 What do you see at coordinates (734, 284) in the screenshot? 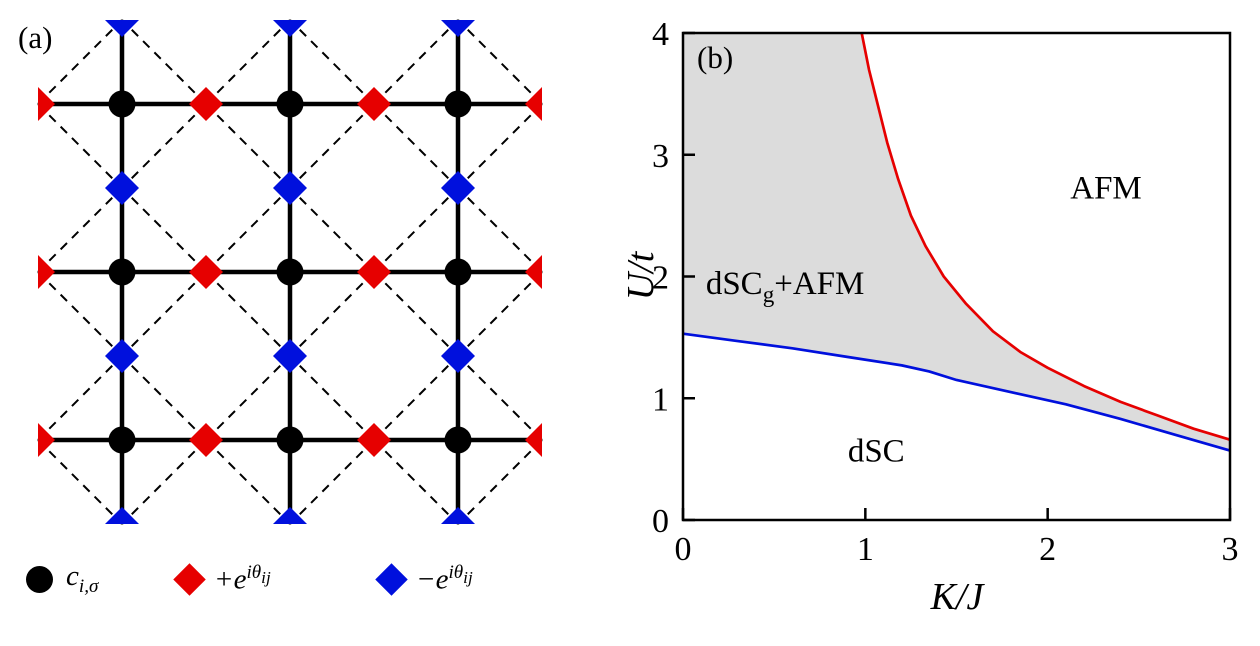
I see `dscg-pre: dSC` at bounding box center [734, 284].